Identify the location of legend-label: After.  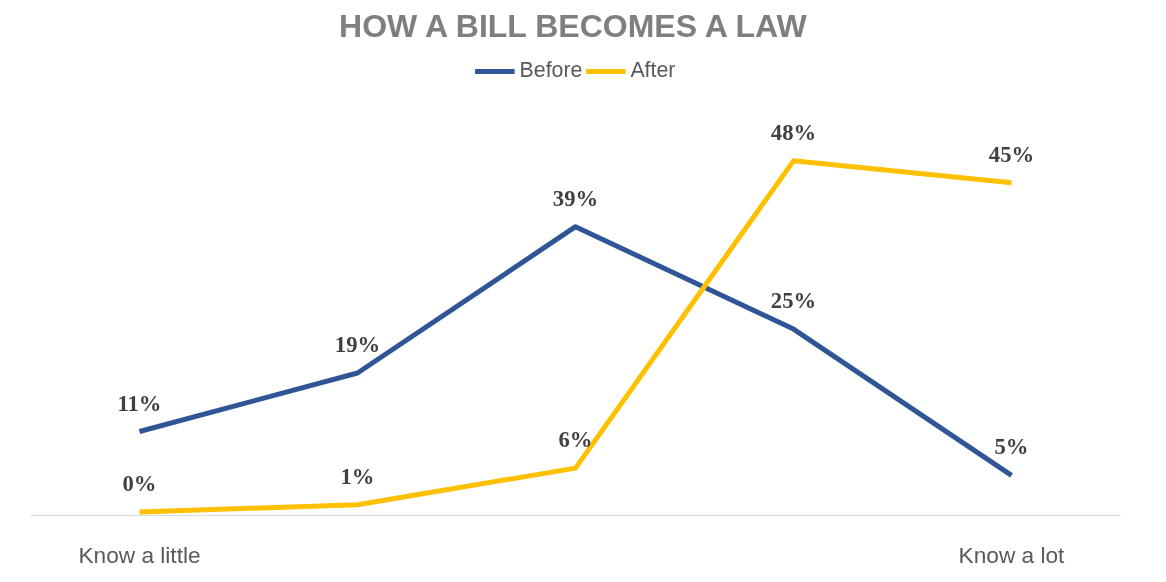
(653, 70).